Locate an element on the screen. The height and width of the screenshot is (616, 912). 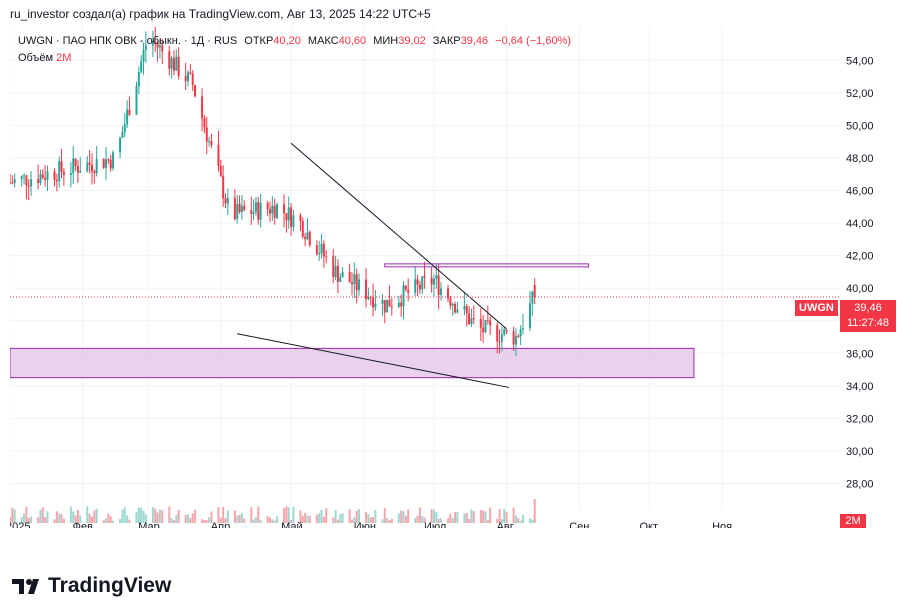
tradingview-logo: TradingView is located at coordinates (91, 586).